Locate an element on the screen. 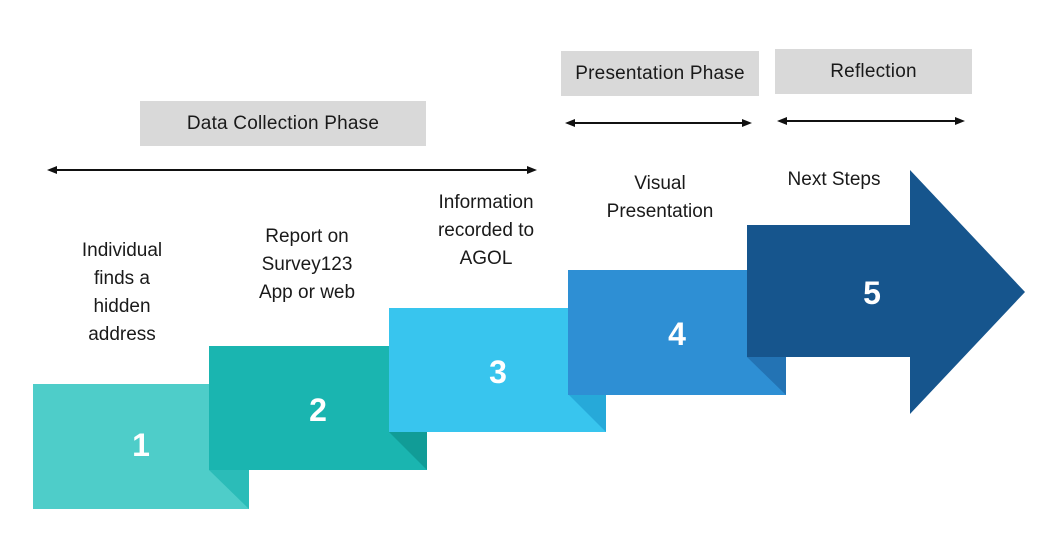  step-5-number: 5 is located at coordinates (872, 293).